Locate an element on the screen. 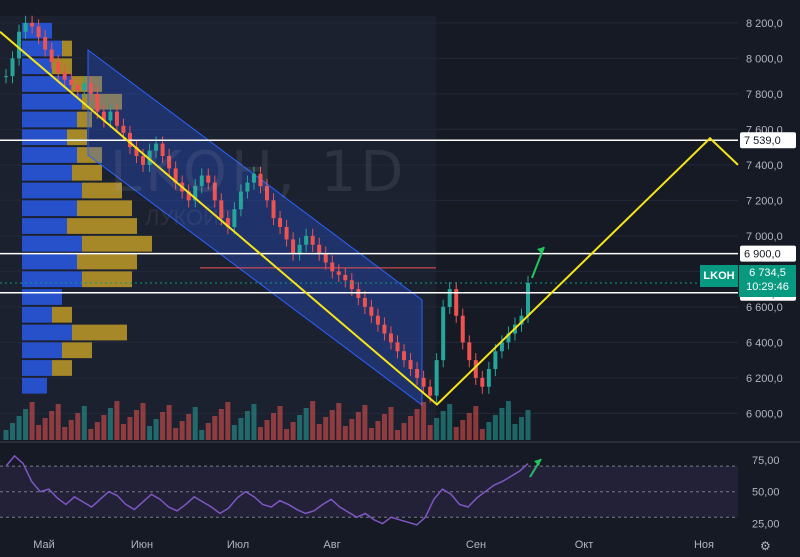 Image resolution: width=800 pixels, height=557 pixels. y-tick-label: 7 400,0 is located at coordinates (764, 166).